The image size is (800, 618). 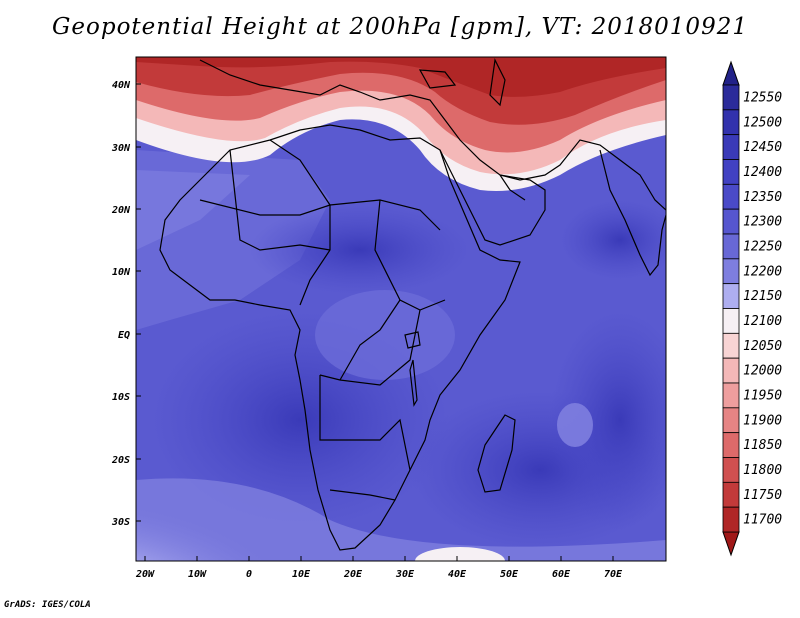 I want to click on colorbar-label: 12550, so click(x=762, y=97).